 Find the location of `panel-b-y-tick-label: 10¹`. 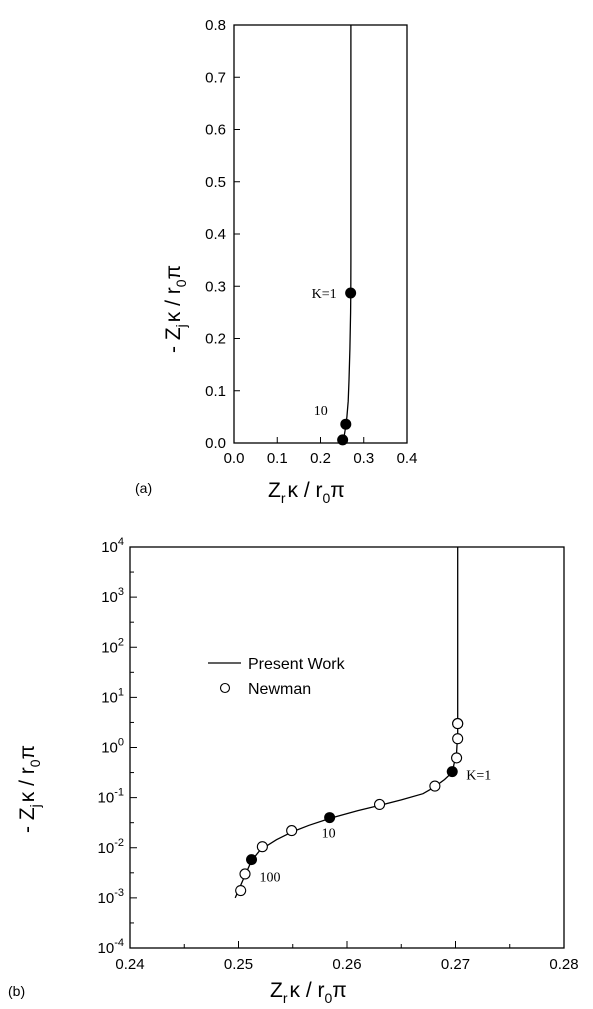

panel-b-y-tick-label: 10¹ is located at coordinates (112, 696).